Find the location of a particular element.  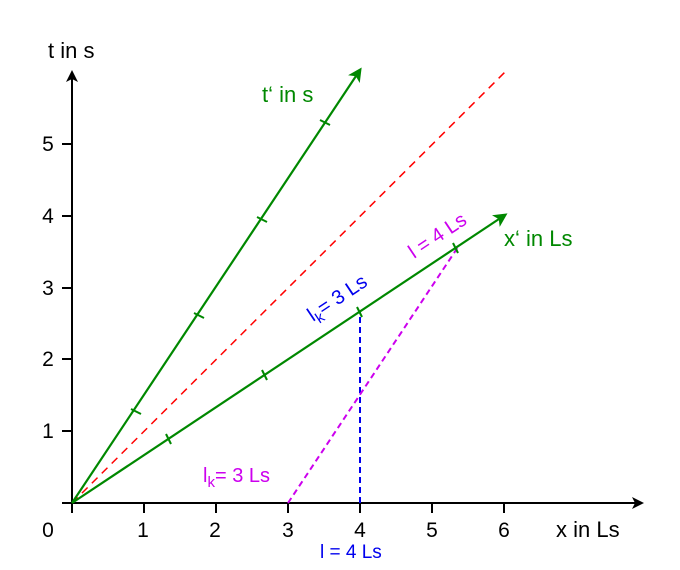

t-prime-axis-title: t‘ in s is located at coordinates (287, 94).